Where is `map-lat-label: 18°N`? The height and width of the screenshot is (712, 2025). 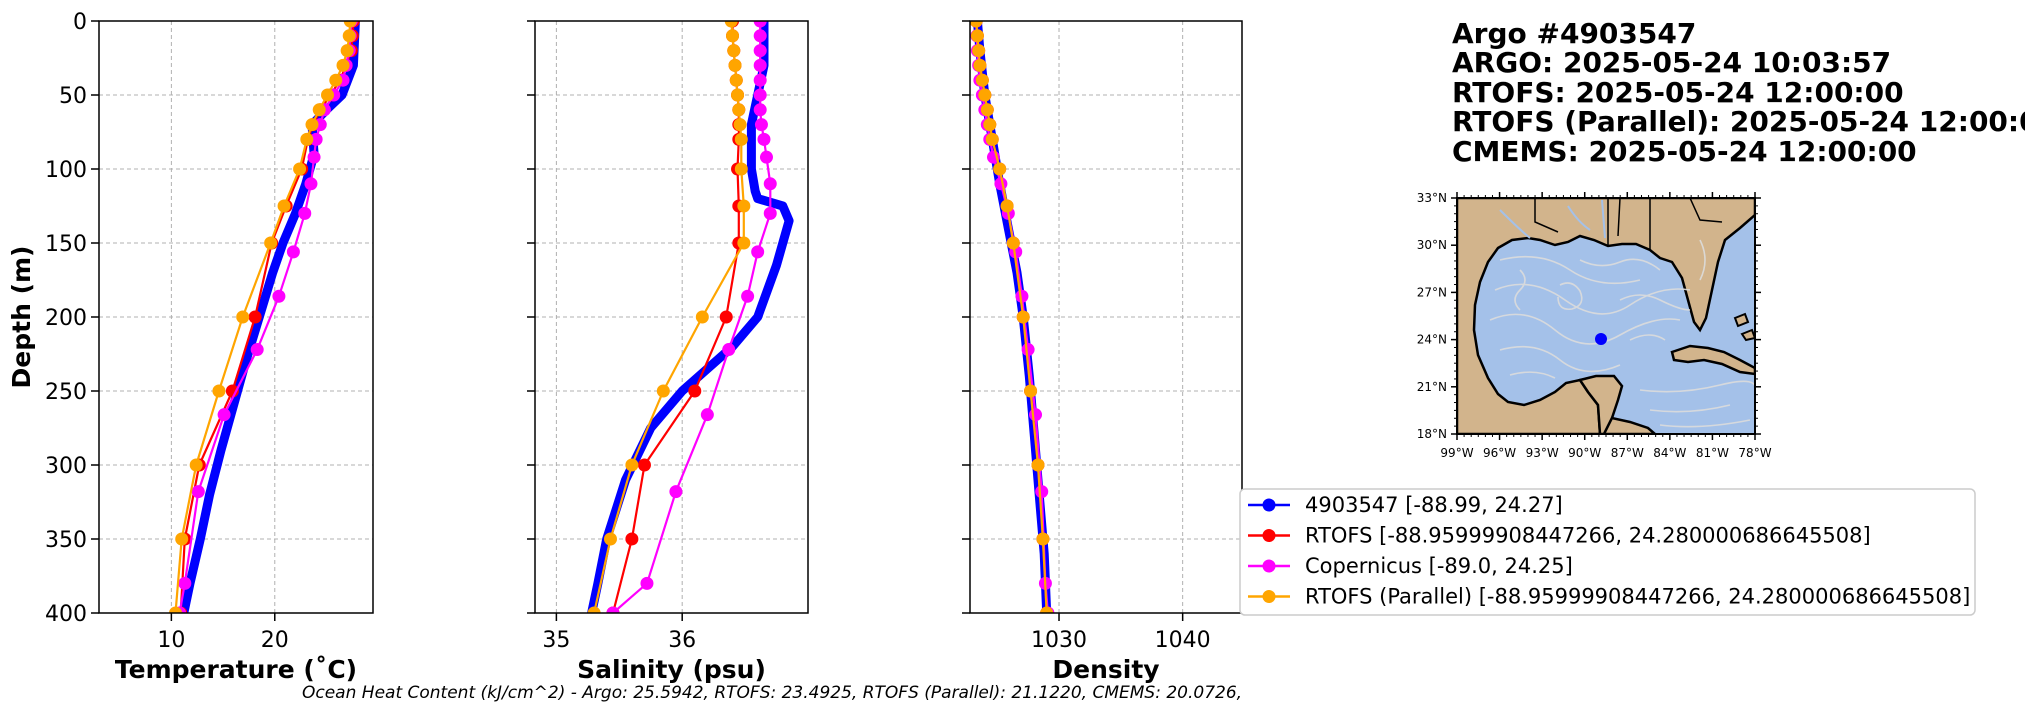 map-lat-label: 18°N is located at coordinates (1432, 434).